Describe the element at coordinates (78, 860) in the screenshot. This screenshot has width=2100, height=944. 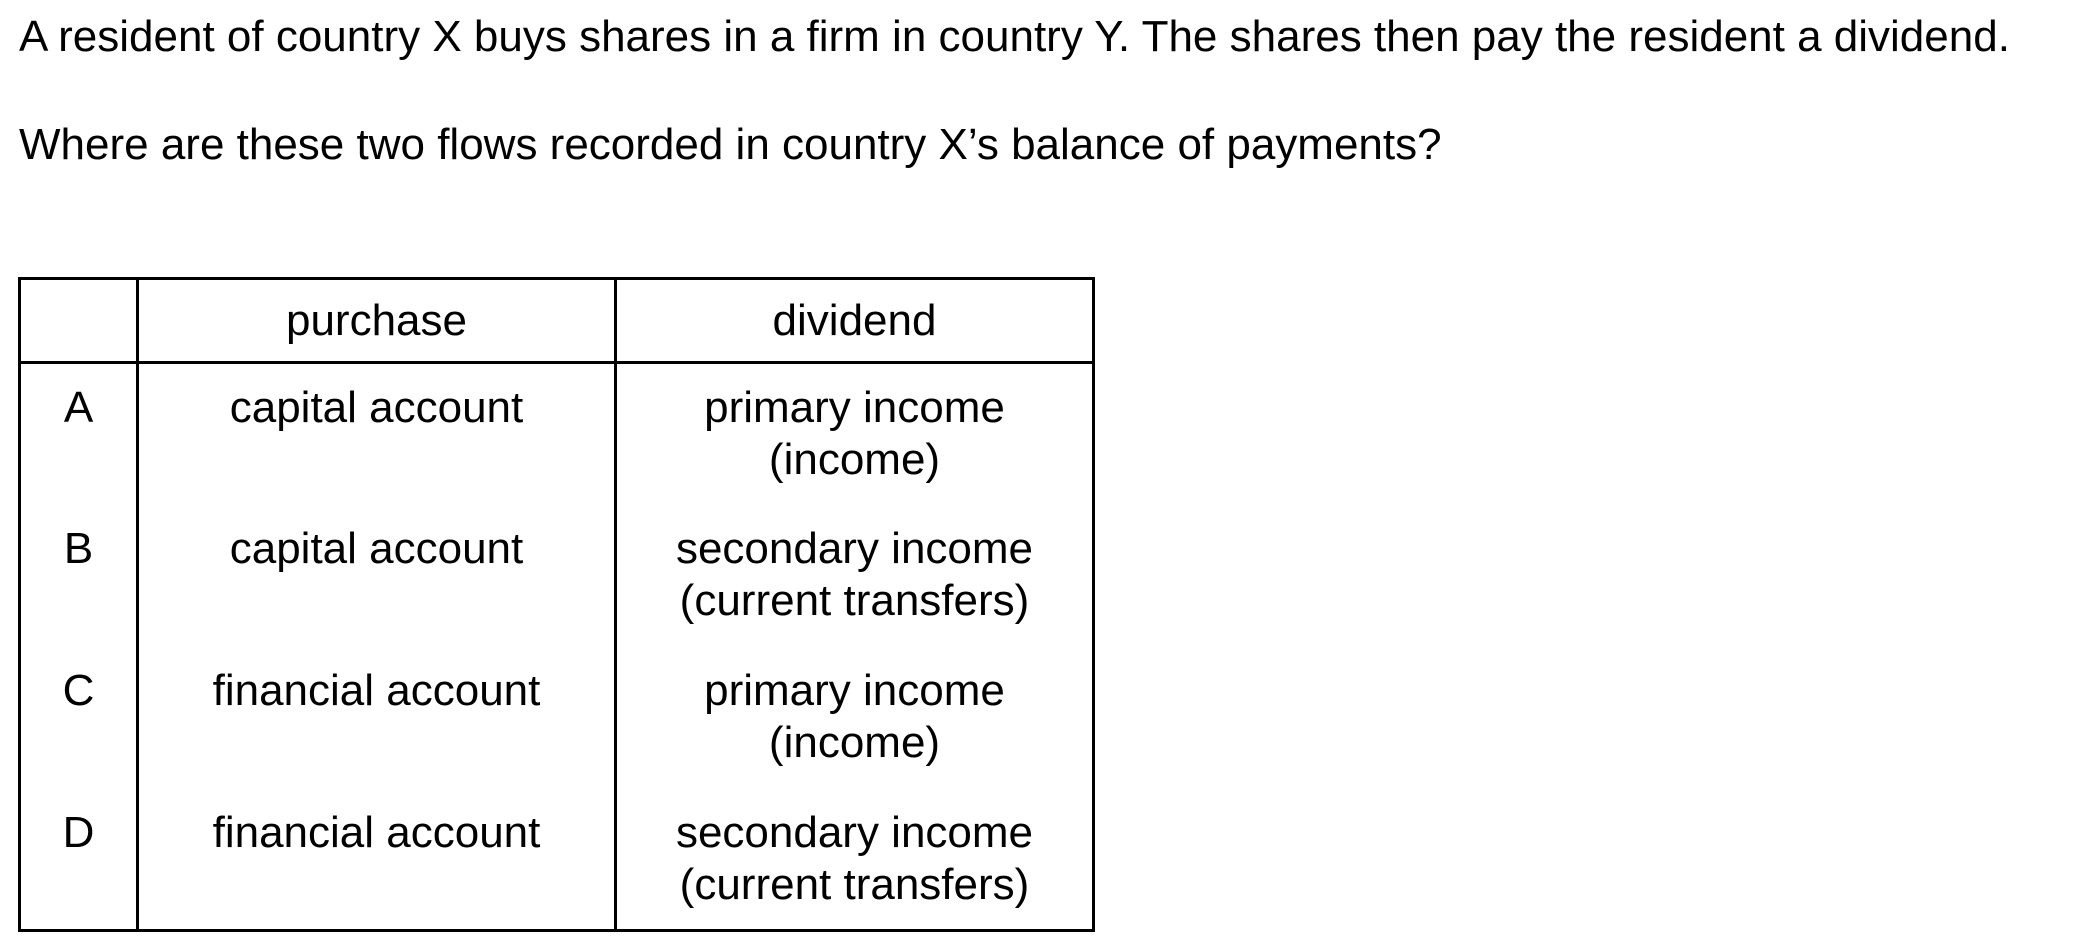
I see `option-letter: D` at that location.